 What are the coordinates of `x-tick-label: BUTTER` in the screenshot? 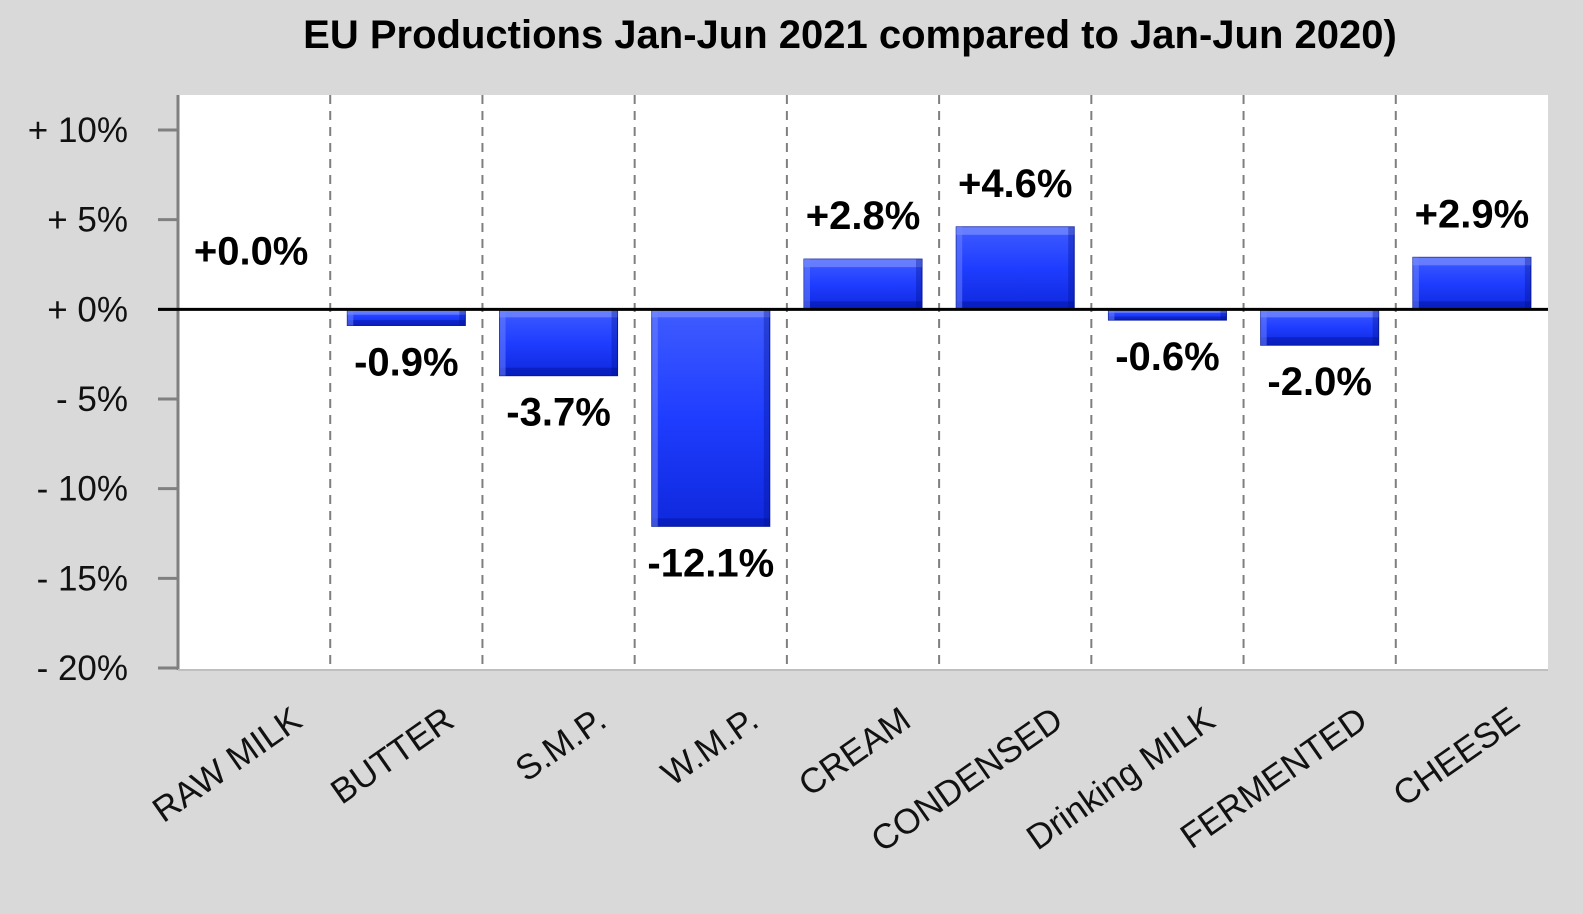 It's located at (392, 756).